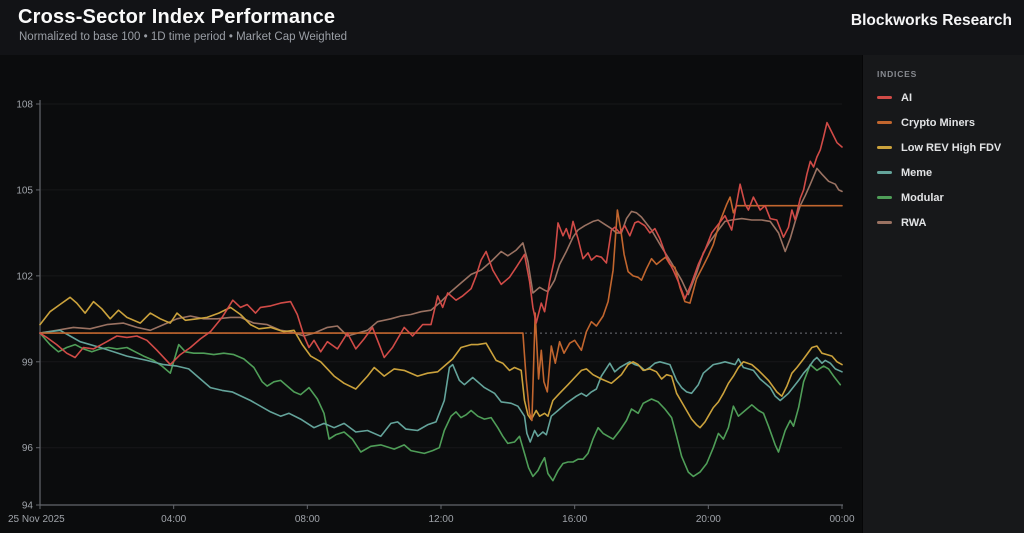 The image size is (1024, 533). I want to click on page-title: Cross-Sector Index Performance, so click(177, 17).